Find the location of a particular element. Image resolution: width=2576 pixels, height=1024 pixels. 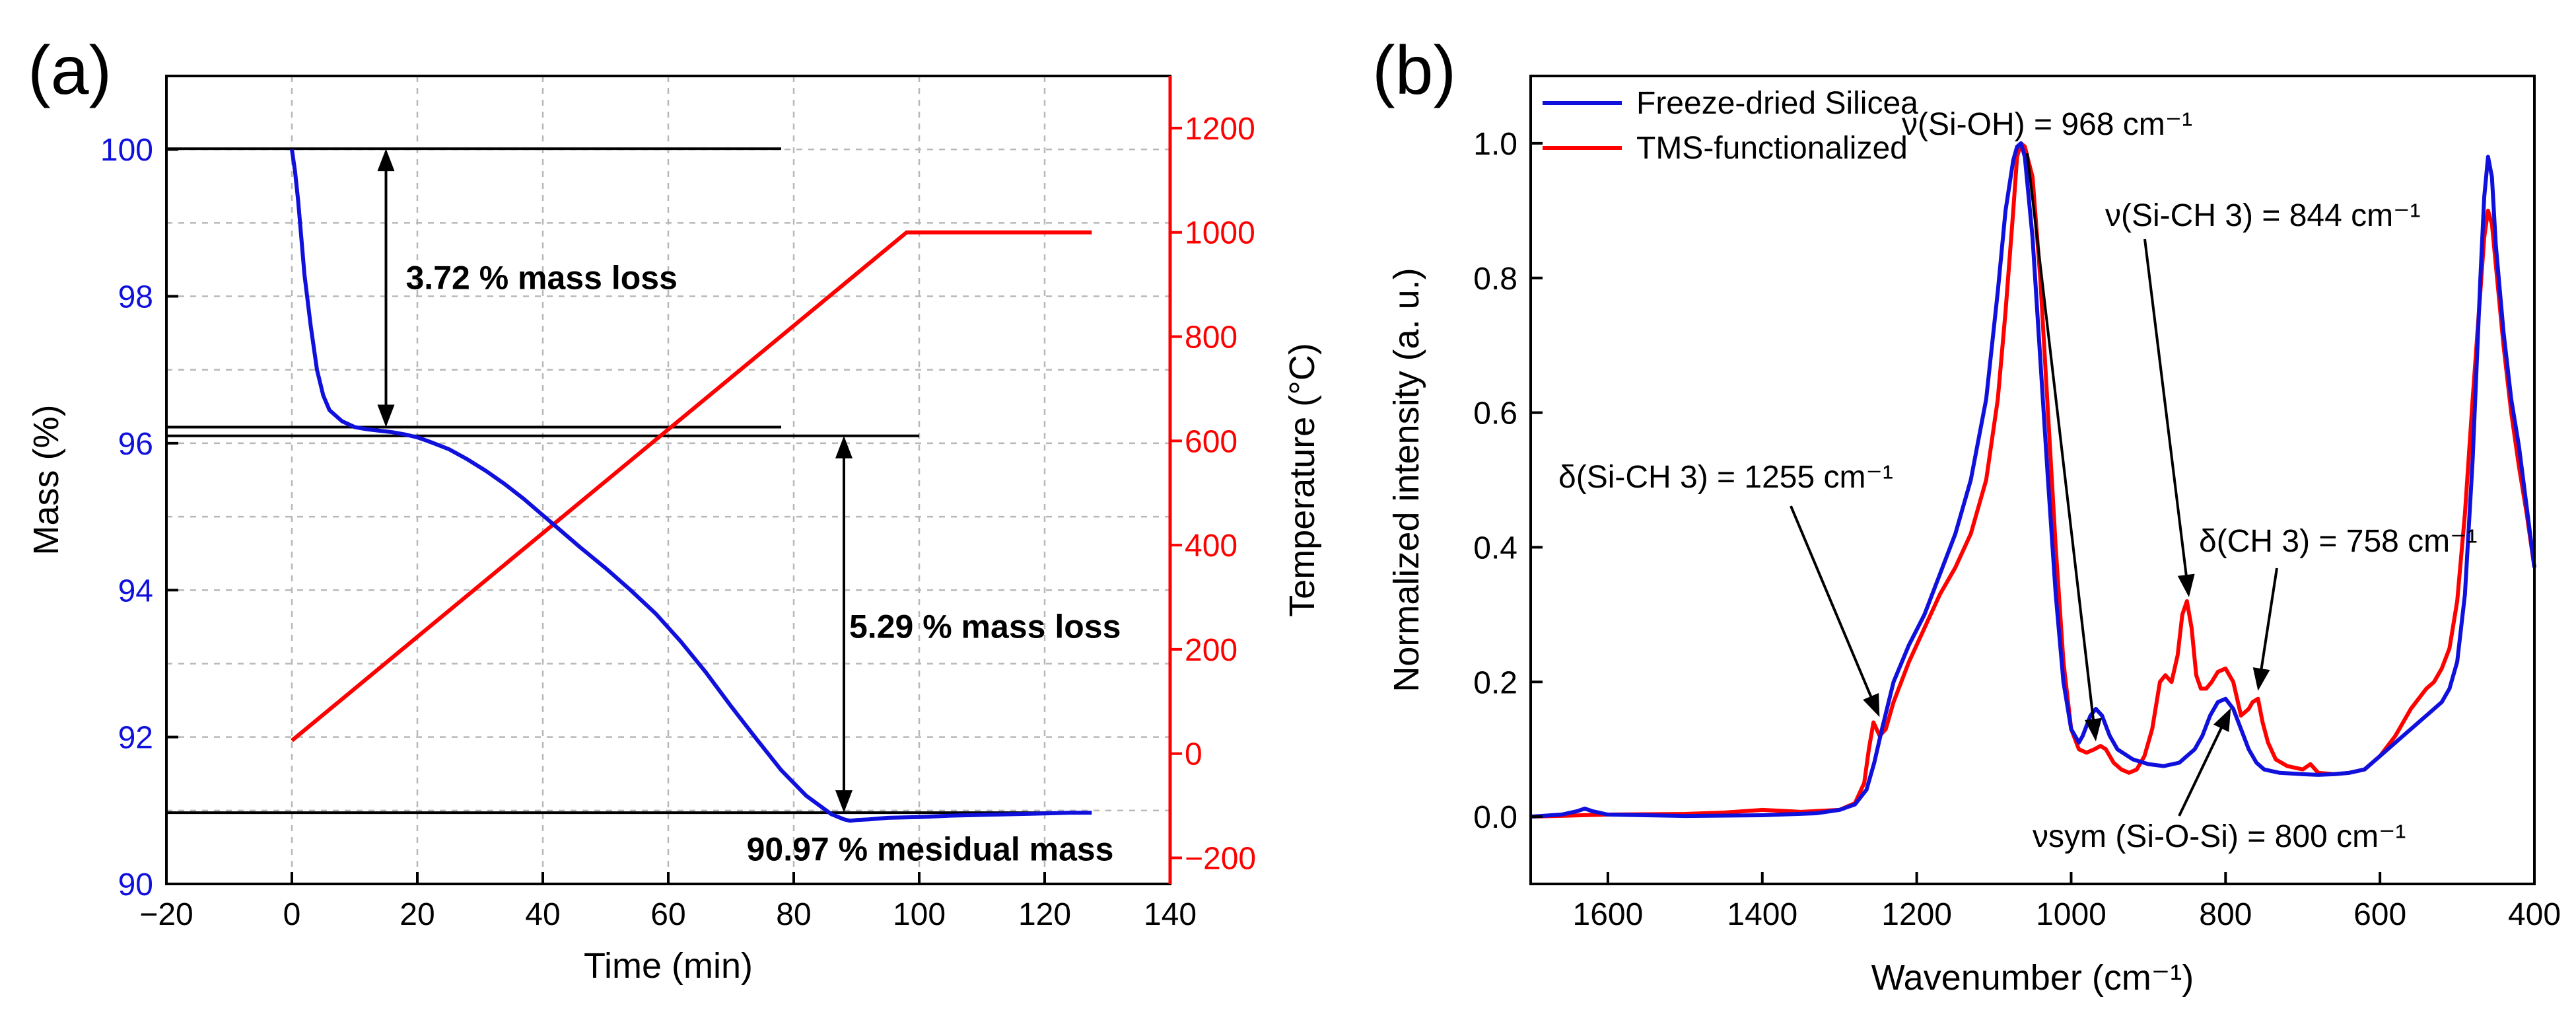

y-tick-label: 98 is located at coordinates (135, 297).